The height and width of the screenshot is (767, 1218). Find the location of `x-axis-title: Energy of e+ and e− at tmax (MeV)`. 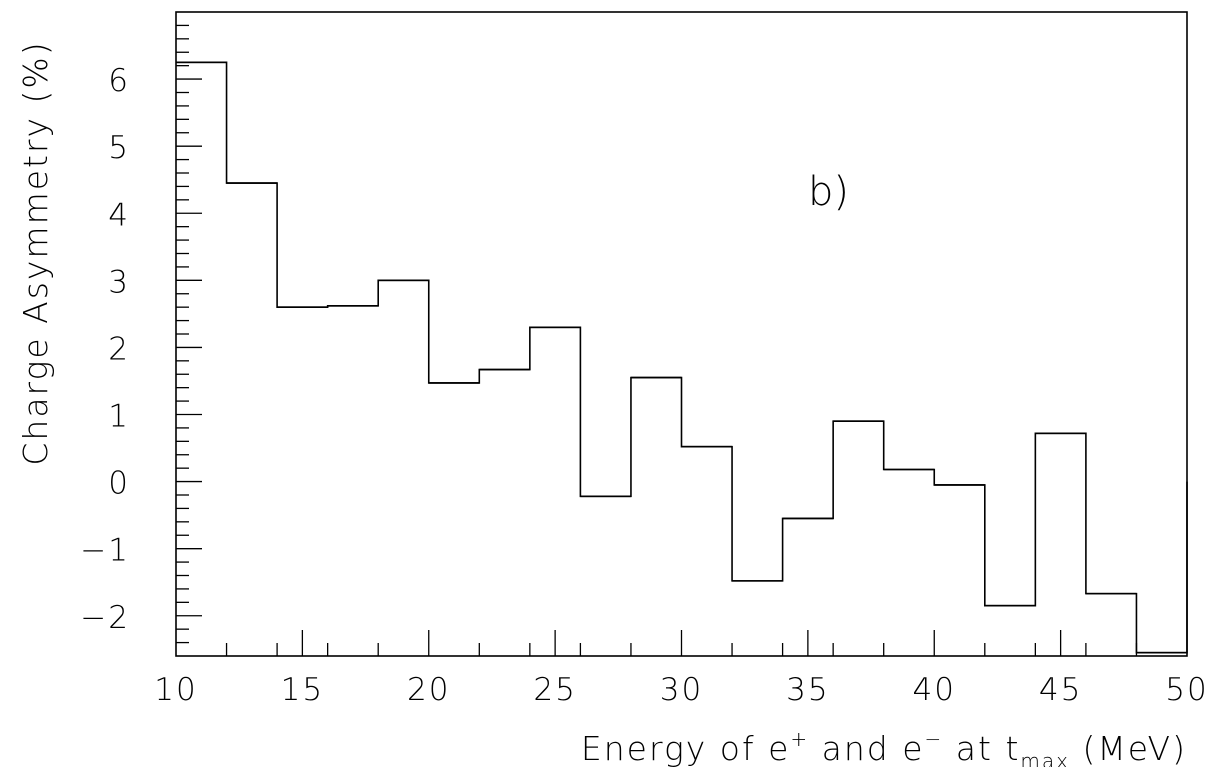

x-axis-title: Energy of e+ and e− at tmax (MeV) is located at coordinates (884, 747).